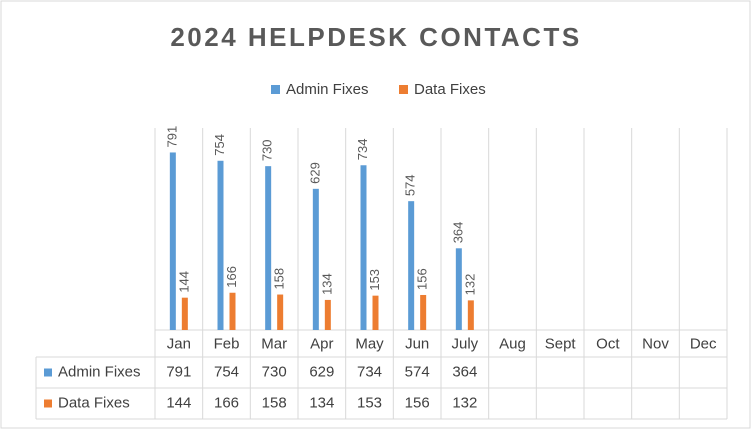  What do you see at coordinates (464, 402) in the screenshot?
I see `table-cell: 132` at bounding box center [464, 402].